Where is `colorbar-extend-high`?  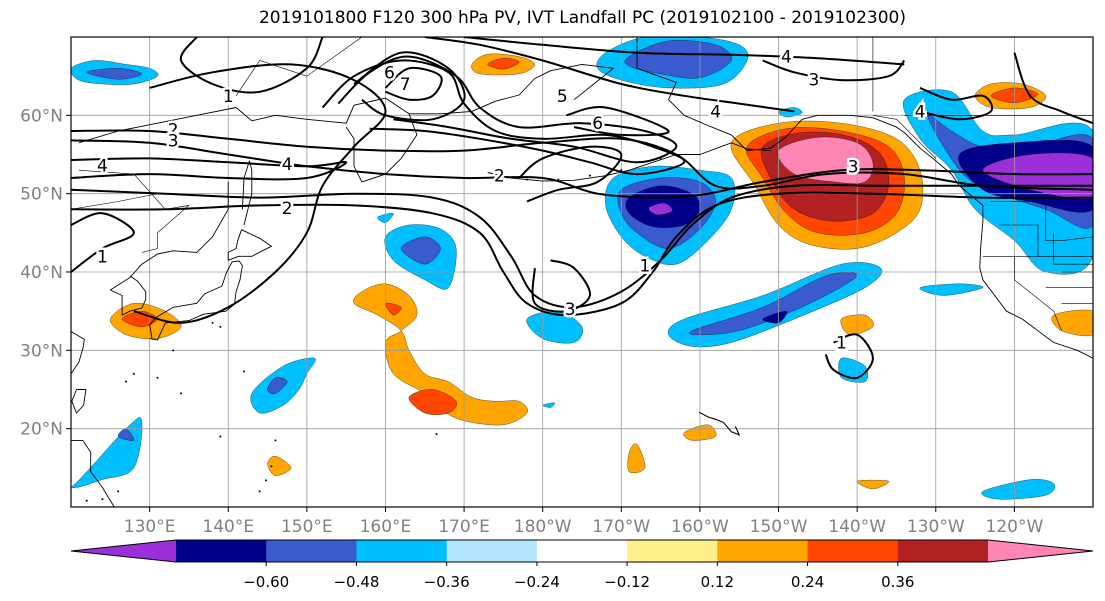 colorbar-extend-high is located at coordinates (1040, 551).